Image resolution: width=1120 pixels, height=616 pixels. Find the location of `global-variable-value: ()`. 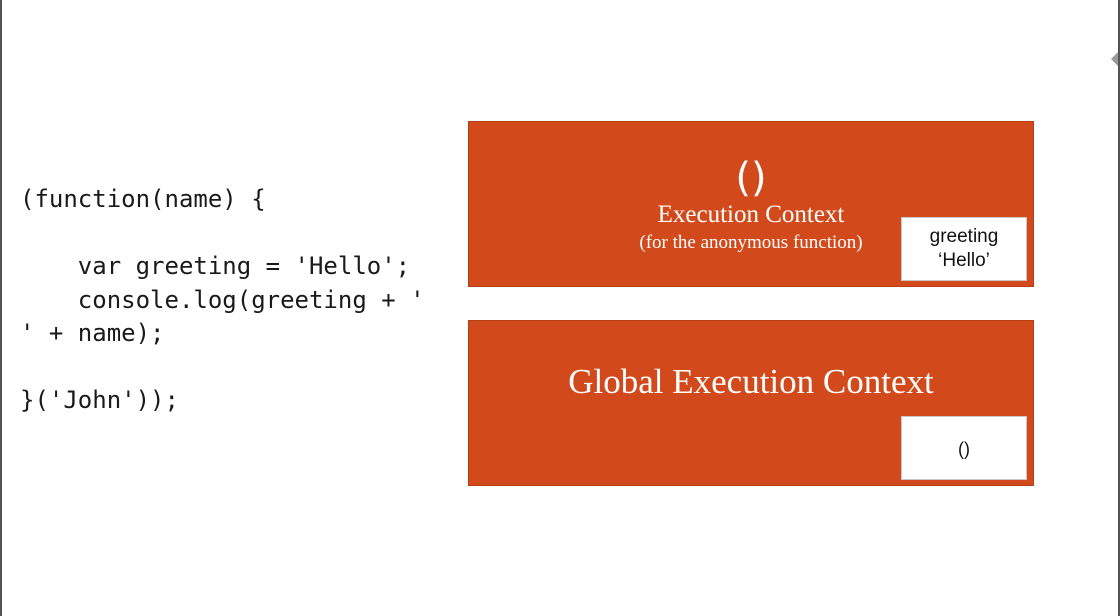

global-variable-value: () is located at coordinates (964, 449).